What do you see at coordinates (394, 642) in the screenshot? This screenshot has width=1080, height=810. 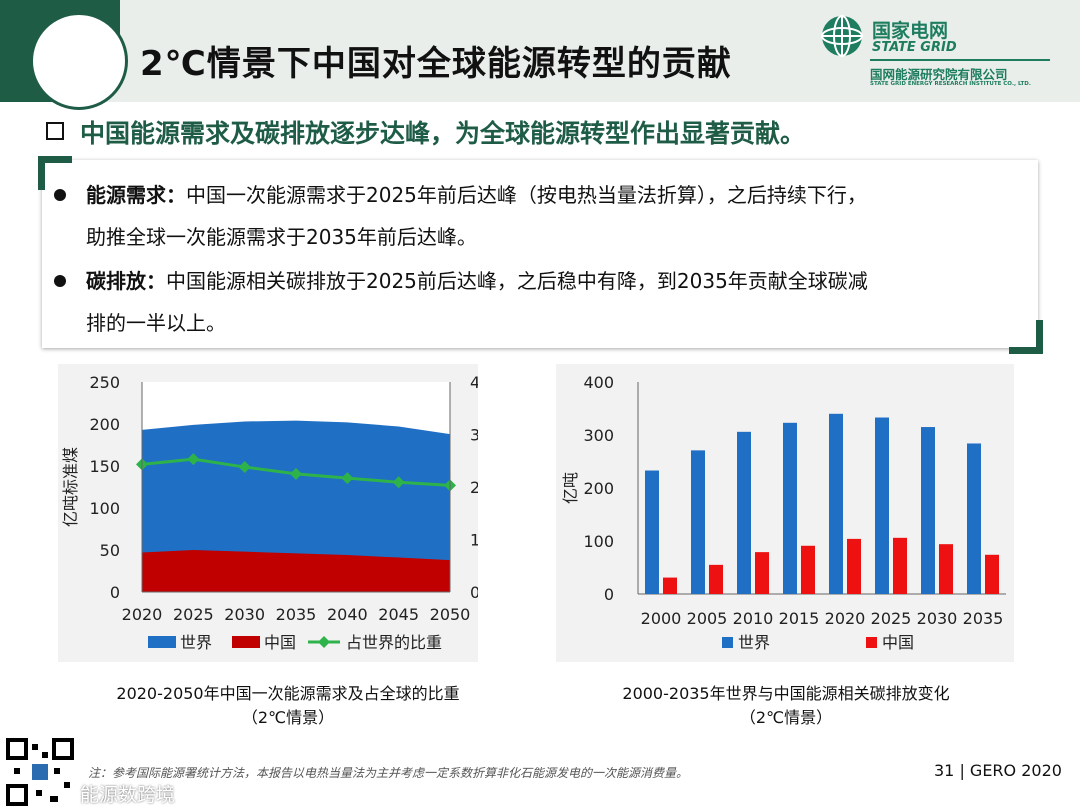 I see `legend-label-share: 占世界的比重` at bounding box center [394, 642].